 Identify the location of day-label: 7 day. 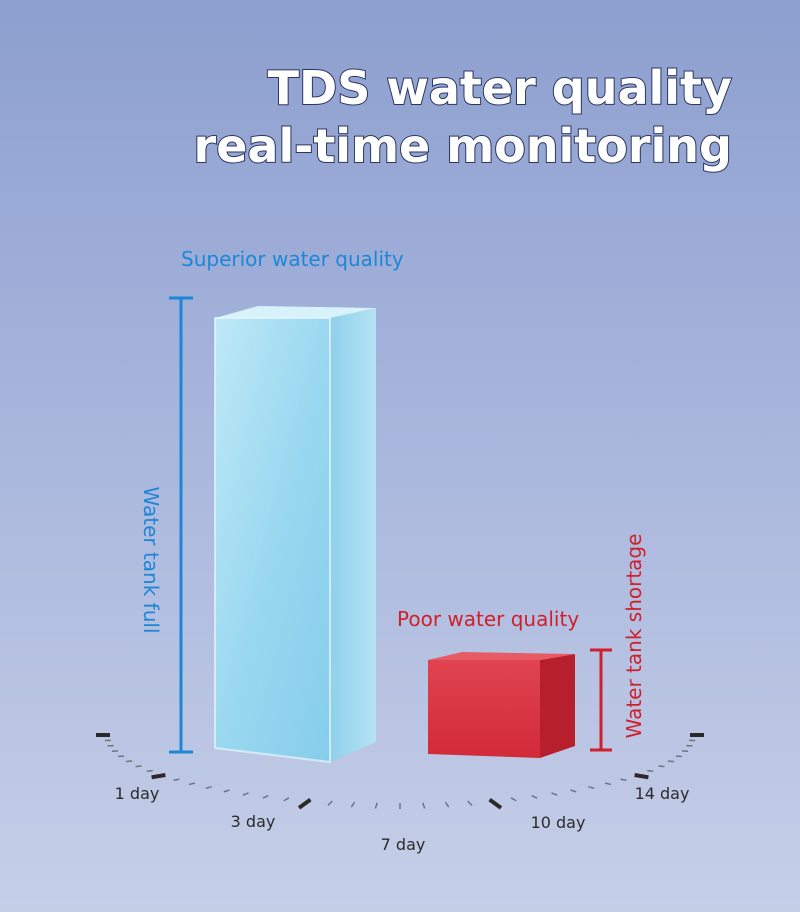
(403, 844).